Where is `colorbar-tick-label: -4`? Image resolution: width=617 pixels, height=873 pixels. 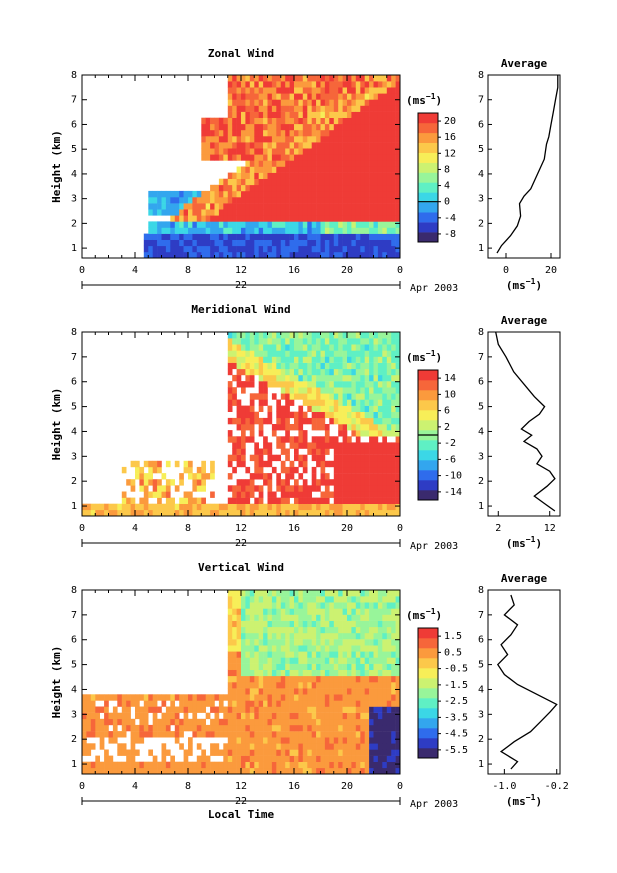 colorbar-tick-label: -4 is located at coordinates (450, 218).